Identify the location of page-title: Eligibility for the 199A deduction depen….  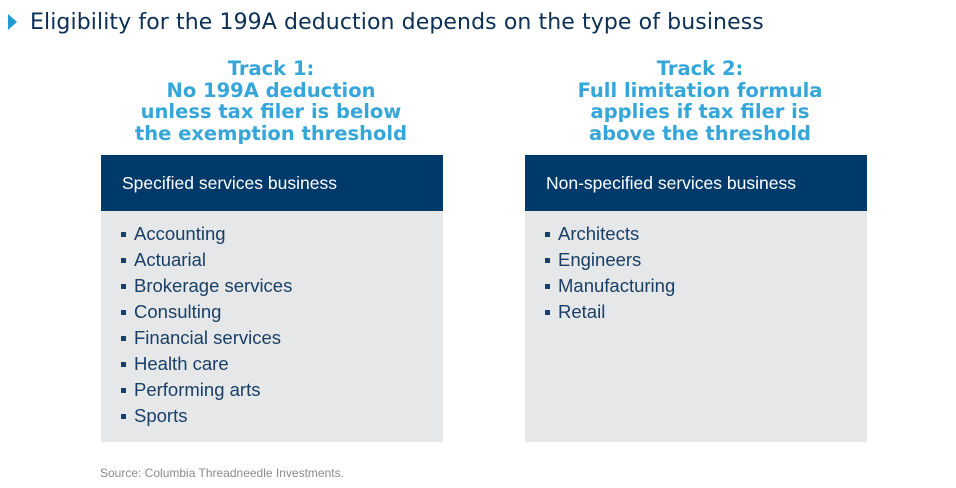
(397, 22).